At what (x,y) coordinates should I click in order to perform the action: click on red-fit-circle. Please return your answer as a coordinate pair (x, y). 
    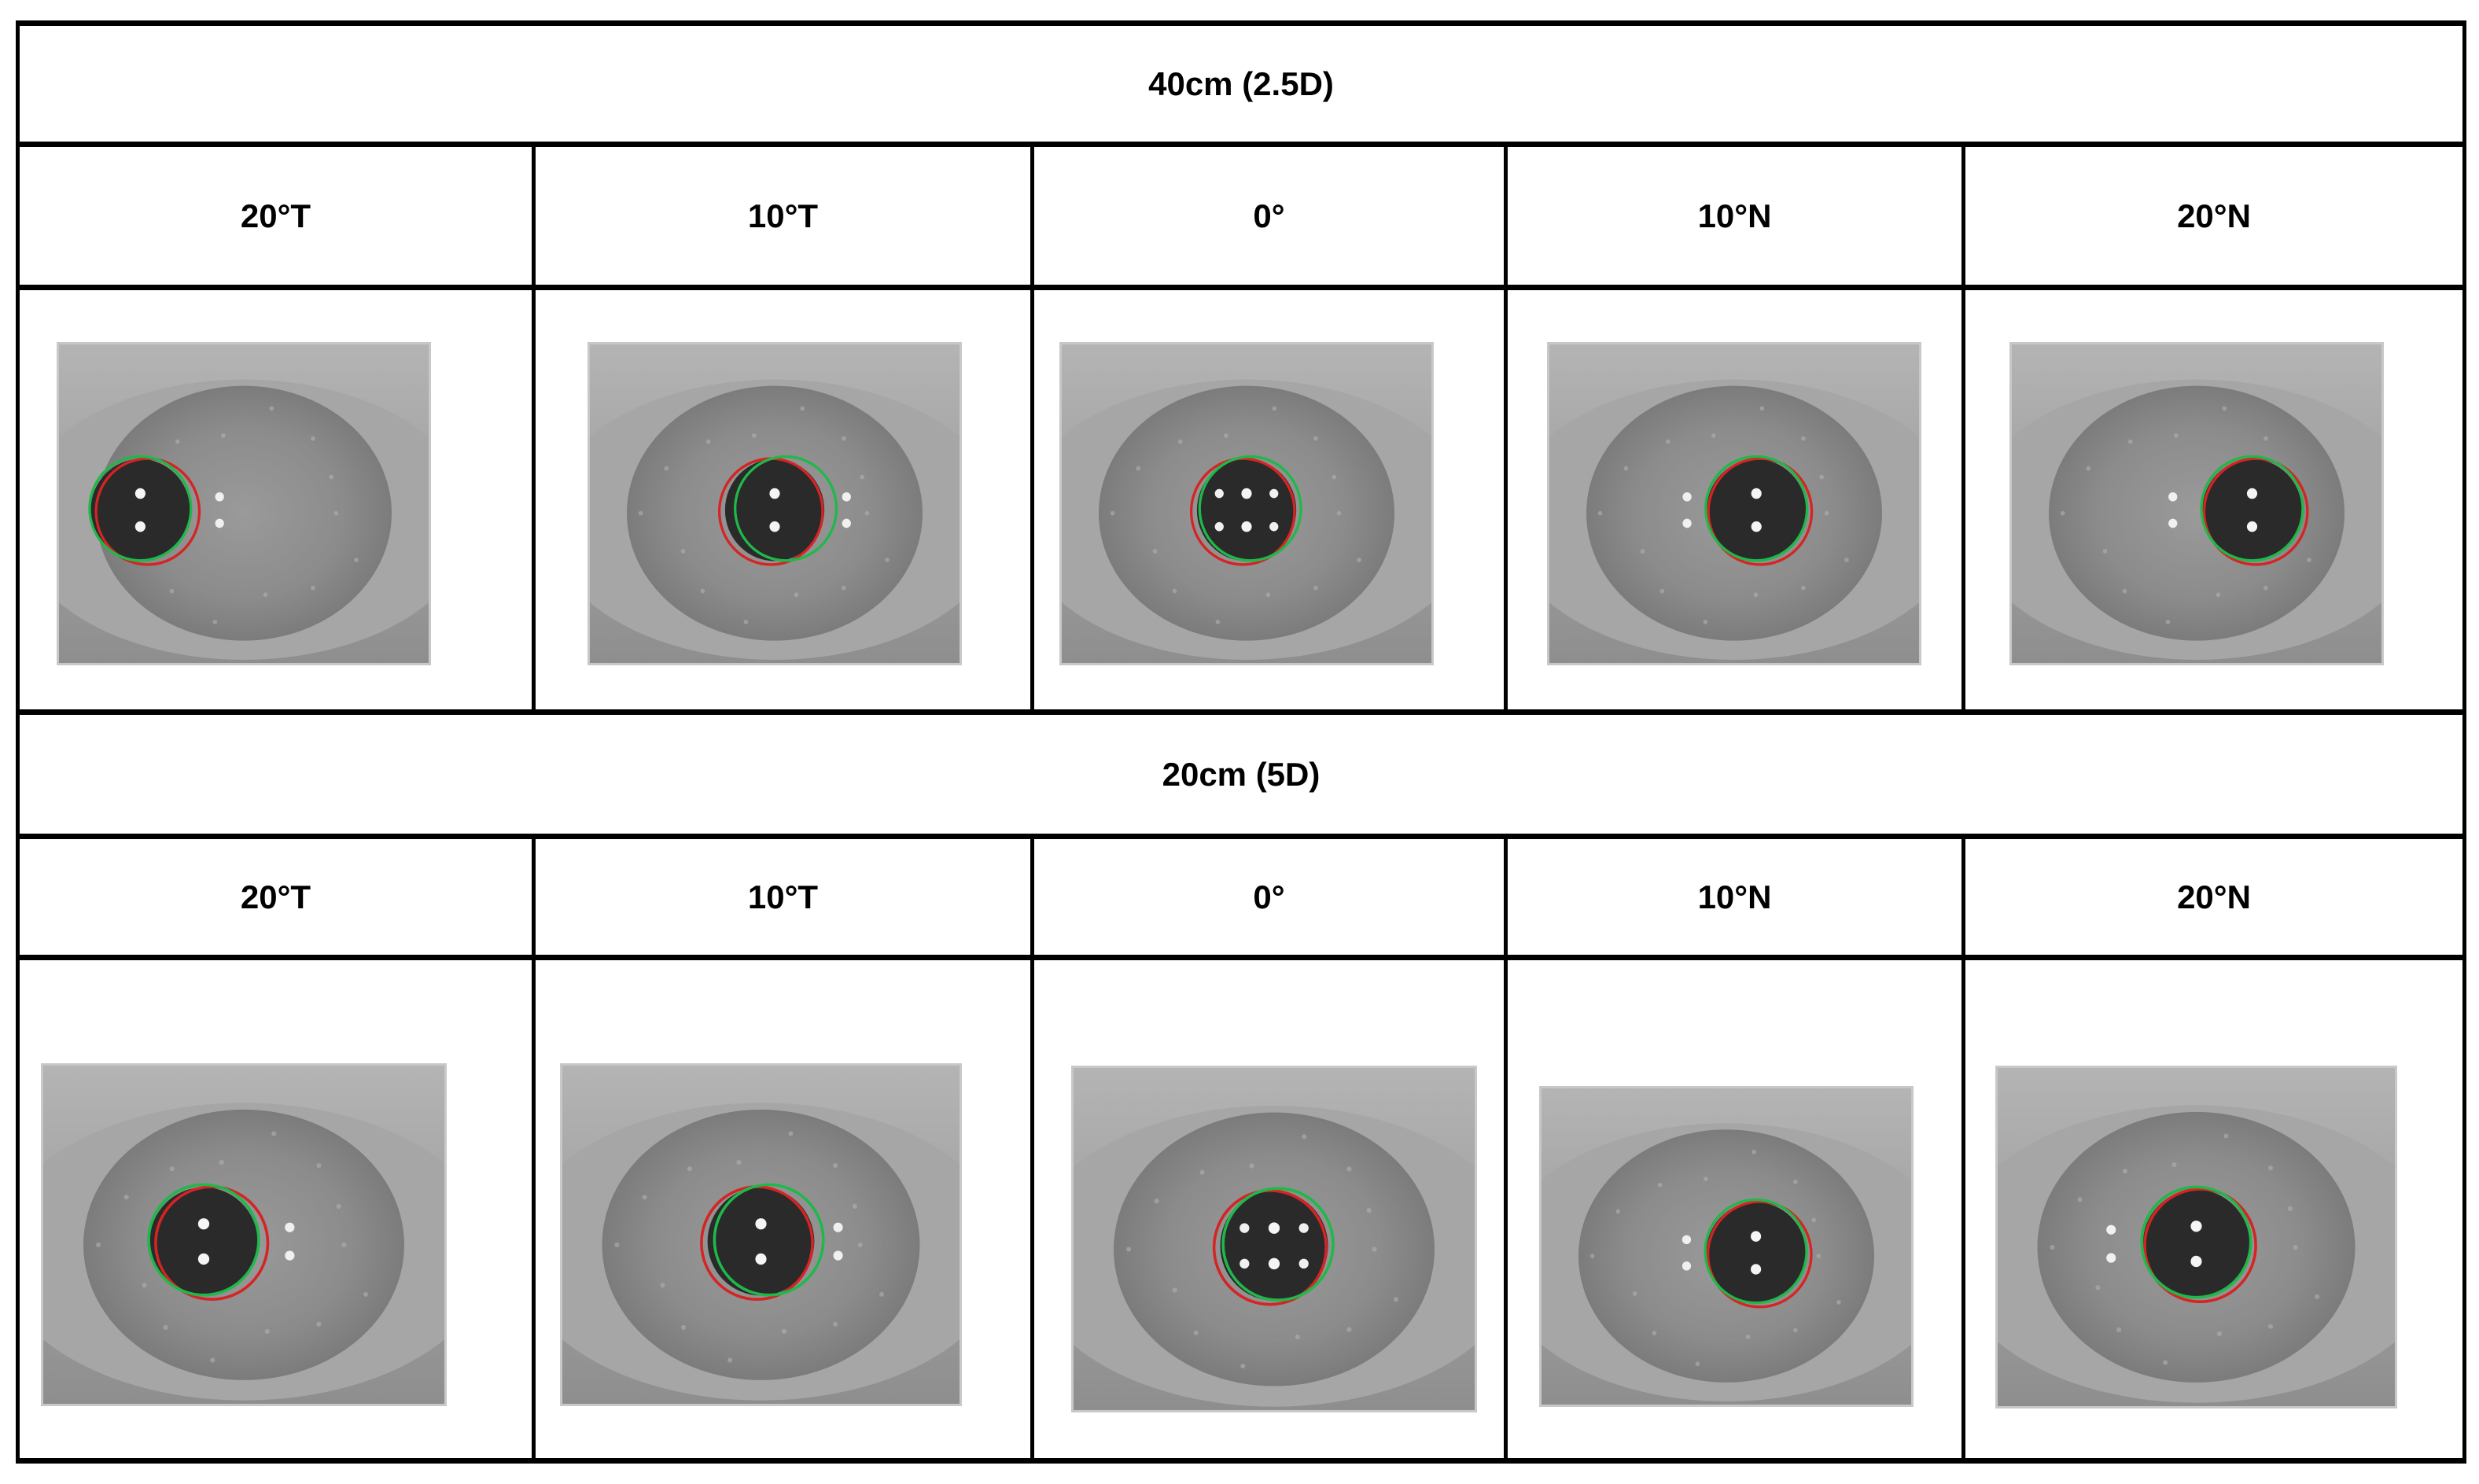
    Looking at the image, I should click on (1242, 511).